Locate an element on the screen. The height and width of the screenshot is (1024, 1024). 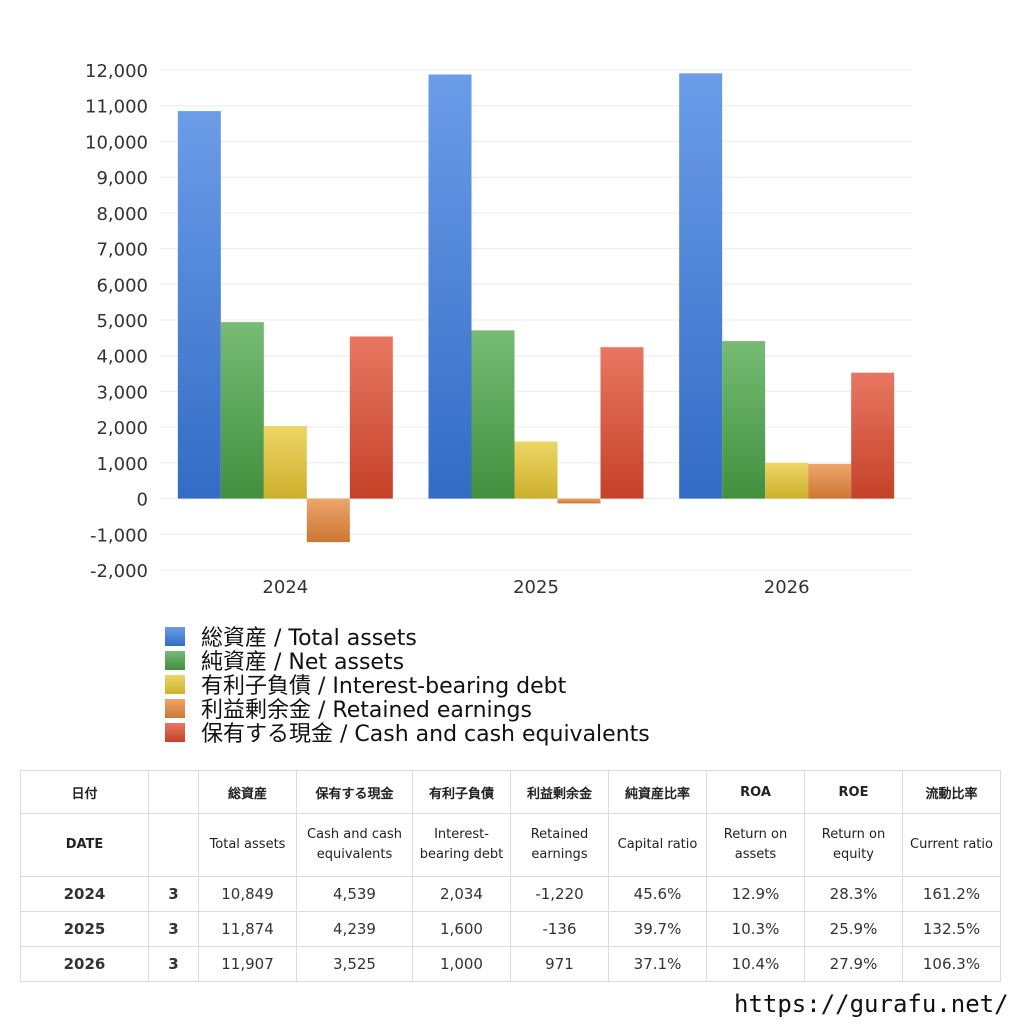
header-date-jp: 日付 is located at coordinates (84, 792).